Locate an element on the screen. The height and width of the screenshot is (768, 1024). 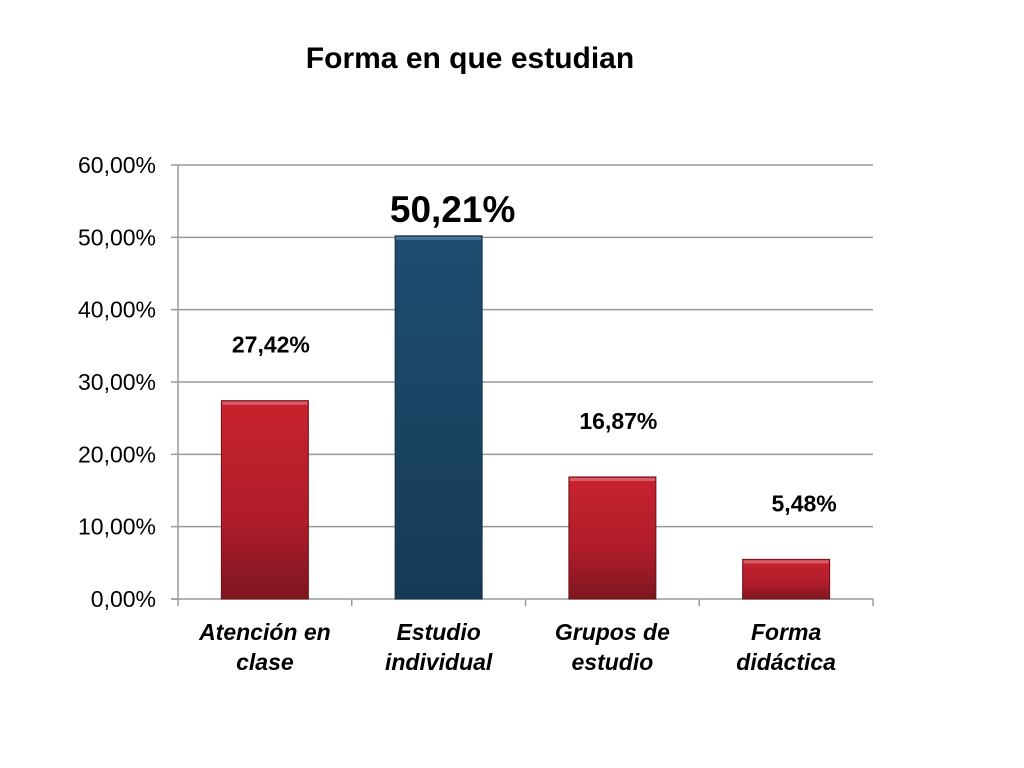
data-label: 16,87% is located at coordinates (618, 421).